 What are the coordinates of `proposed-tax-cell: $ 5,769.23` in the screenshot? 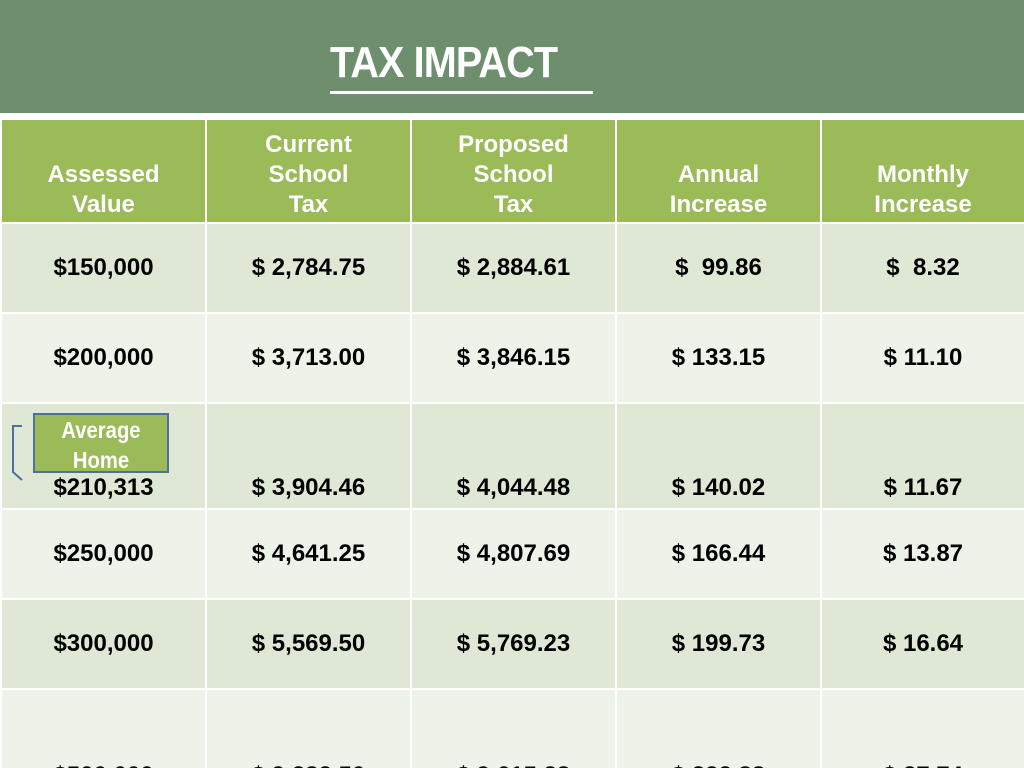 It's located at (513, 644).